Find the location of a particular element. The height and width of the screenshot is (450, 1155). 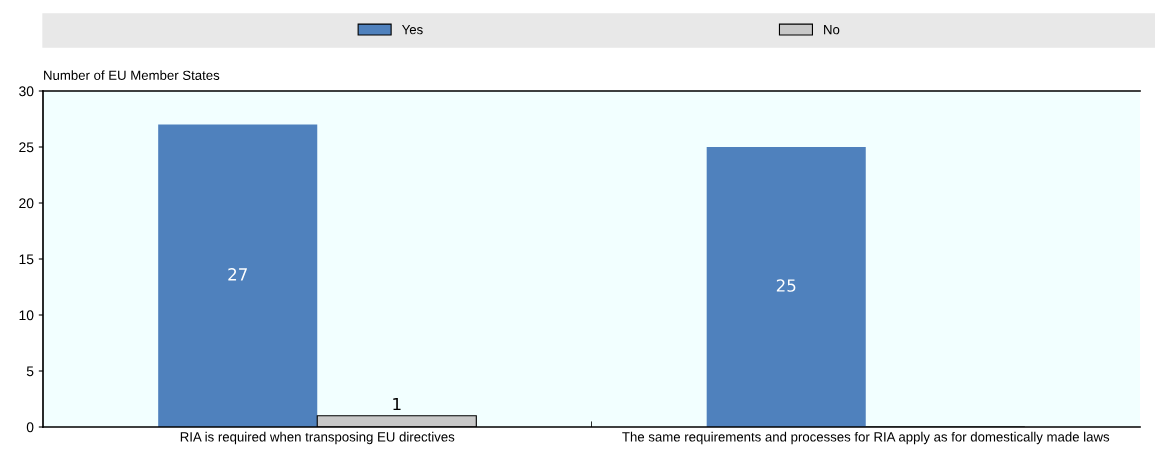

y-axis-title: Number of EU Member States is located at coordinates (132, 75).